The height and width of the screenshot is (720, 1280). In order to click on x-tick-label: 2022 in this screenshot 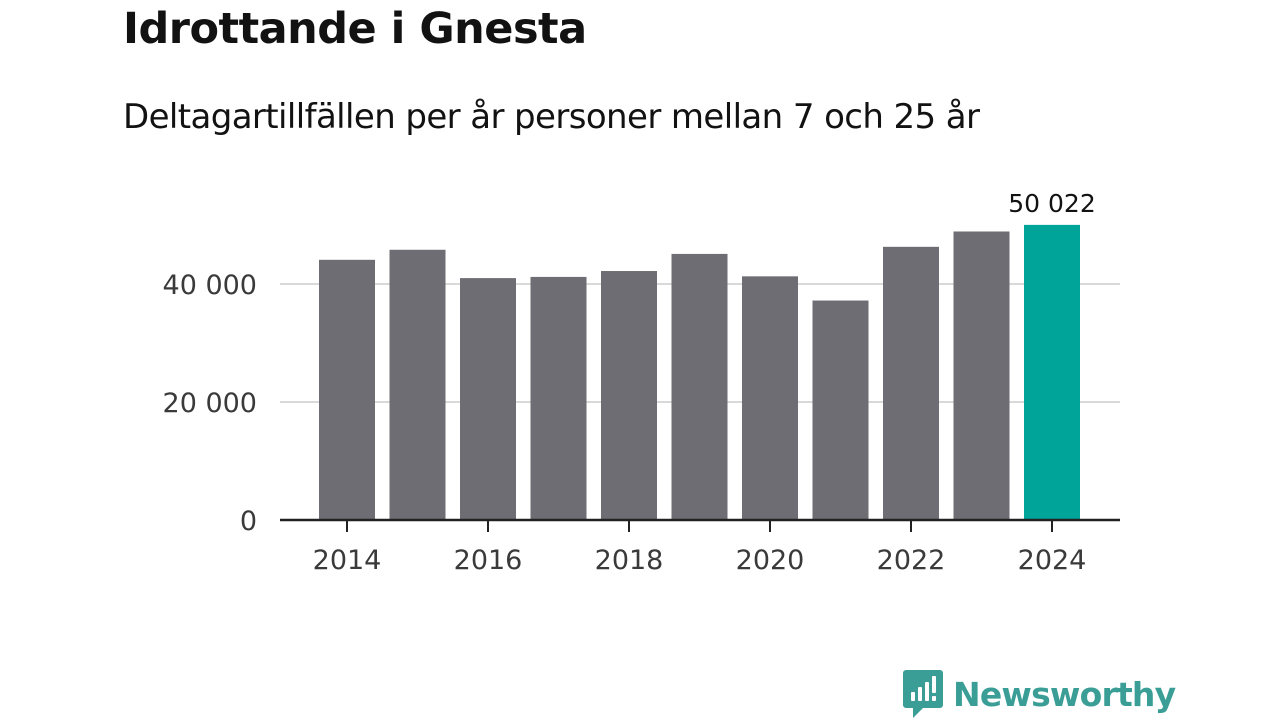, I will do `click(911, 560)`.